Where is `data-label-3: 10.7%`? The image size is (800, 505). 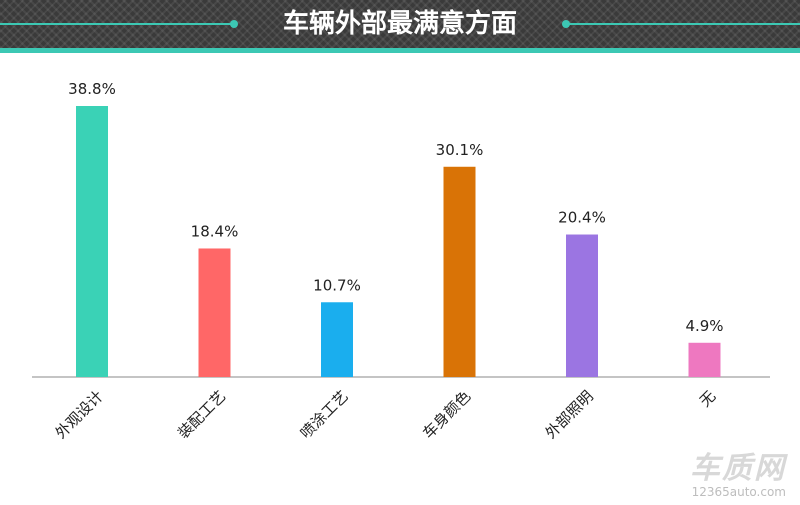 data-label-3: 10.7% is located at coordinates (337, 285).